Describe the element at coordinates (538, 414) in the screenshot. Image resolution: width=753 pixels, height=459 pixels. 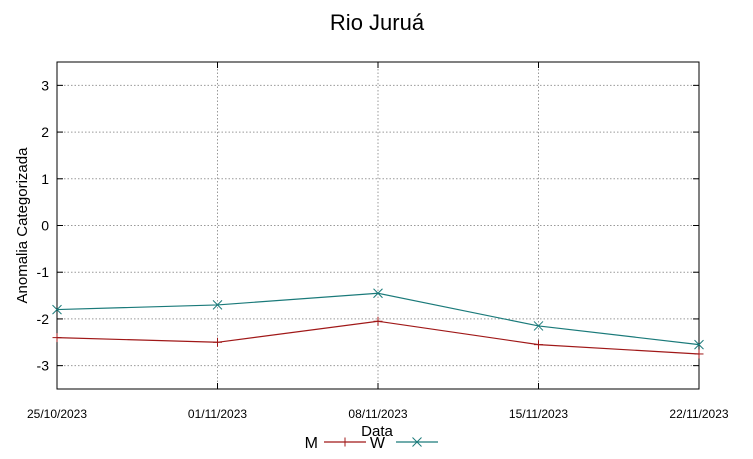
I see `x-tick-label: 15/11/2023` at that location.